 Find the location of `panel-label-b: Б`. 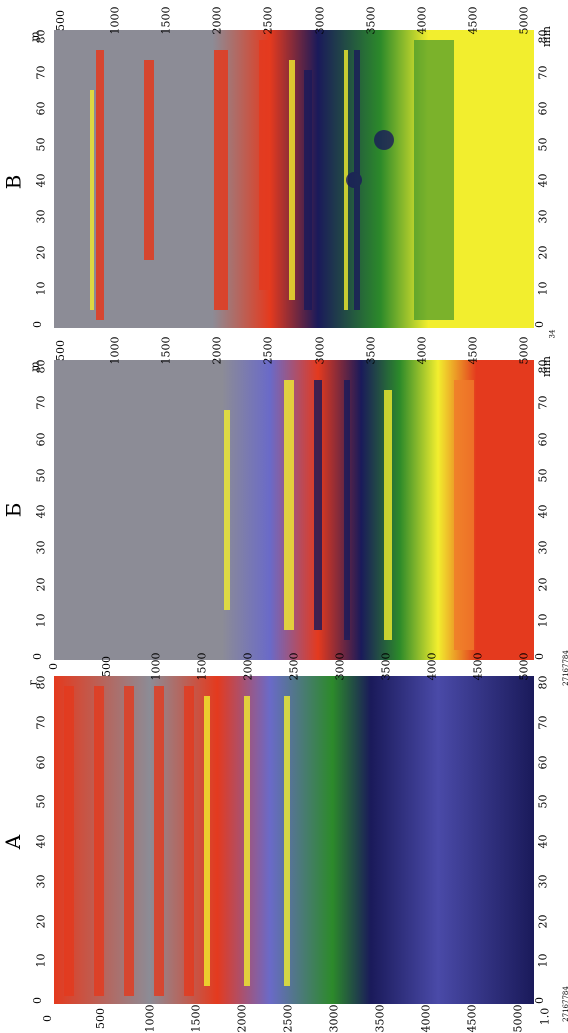

panel-label-b: Б is located at coordinates (13, 510).